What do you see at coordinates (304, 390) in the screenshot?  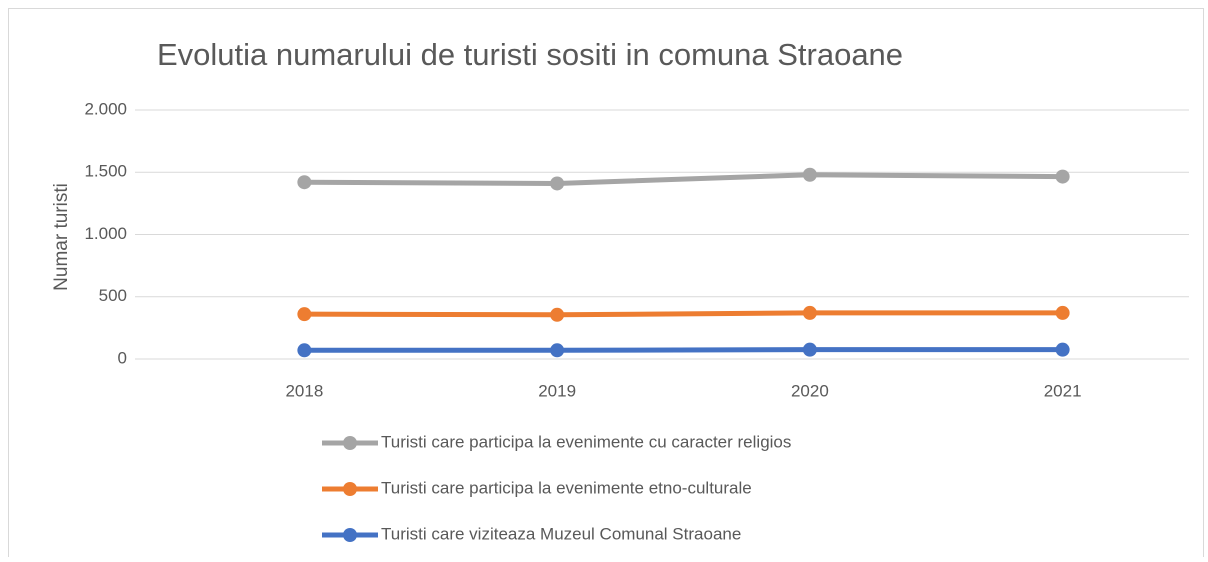 I see `x-tick-label: 2018` at bounding box center [304, 390].